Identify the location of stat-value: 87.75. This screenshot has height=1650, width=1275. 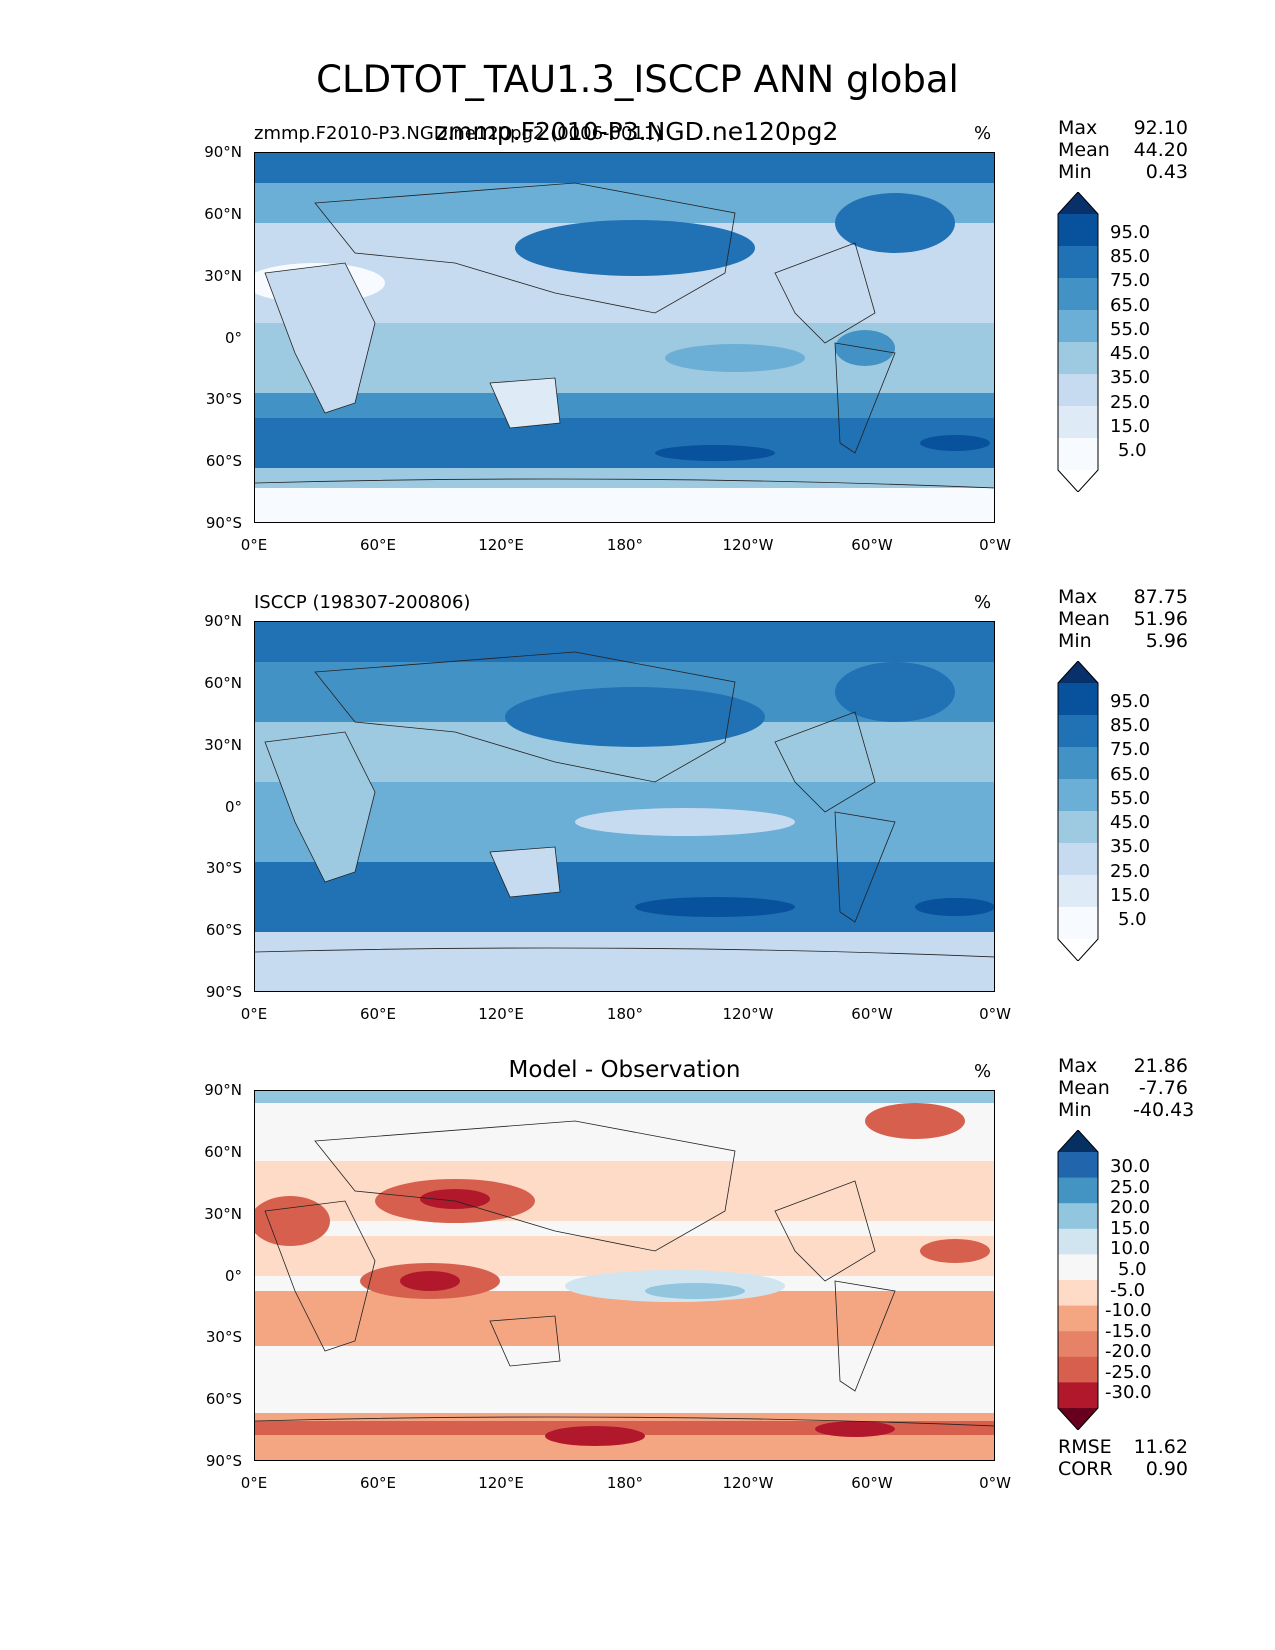
(1160, 597).